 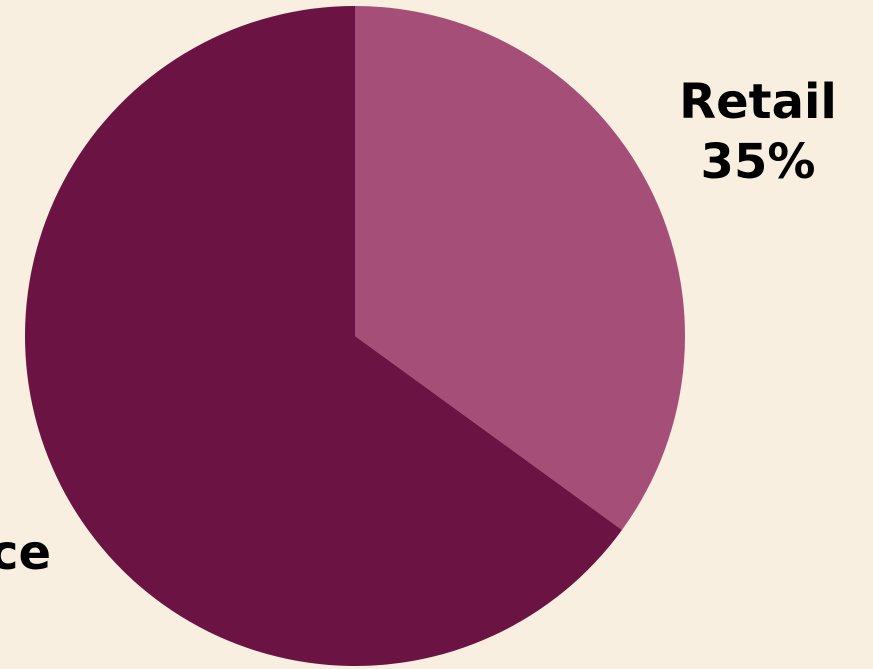 What do you see at coordinates (758, 132) in the screenshot?
I see `retail-slice-label: Retail 35%` at bounding box center [758, 132].